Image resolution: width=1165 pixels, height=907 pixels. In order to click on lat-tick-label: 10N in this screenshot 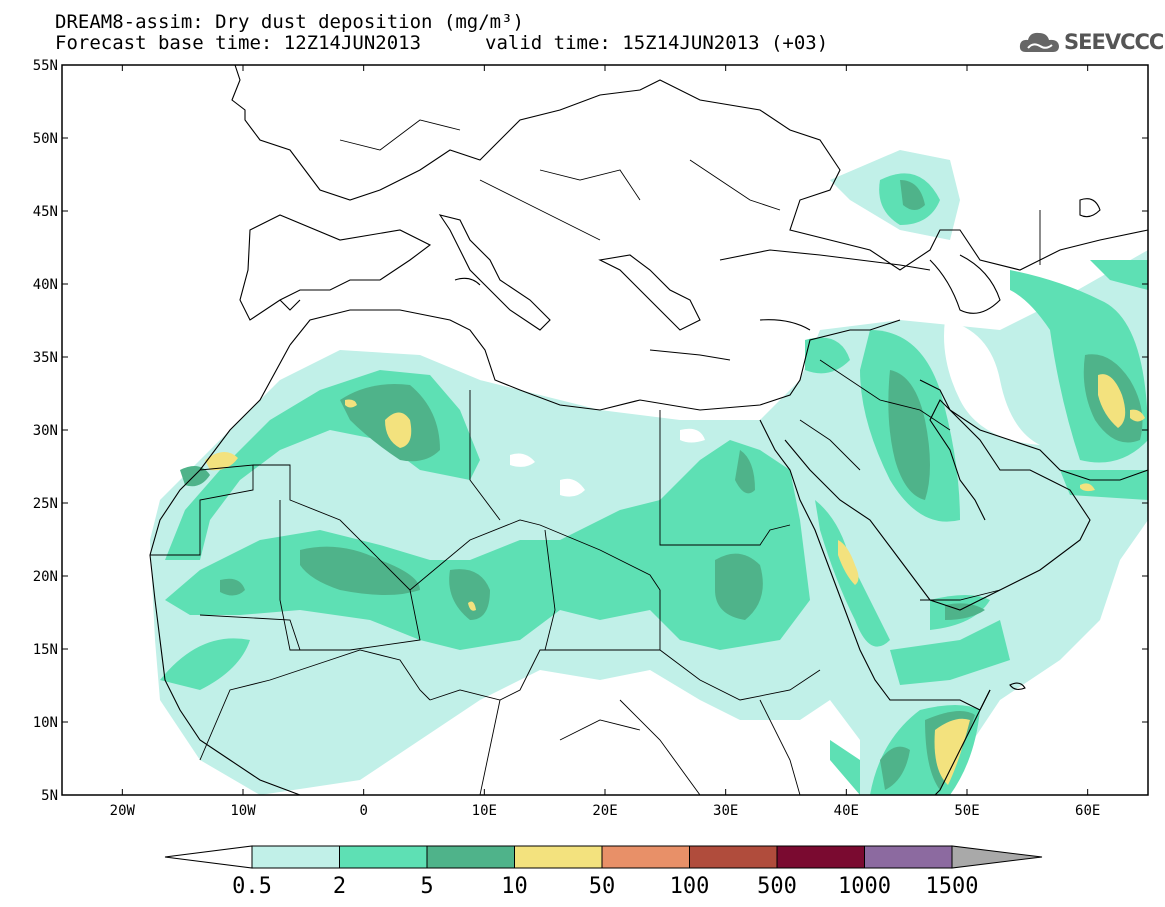, I will do `click(45, 723)`.